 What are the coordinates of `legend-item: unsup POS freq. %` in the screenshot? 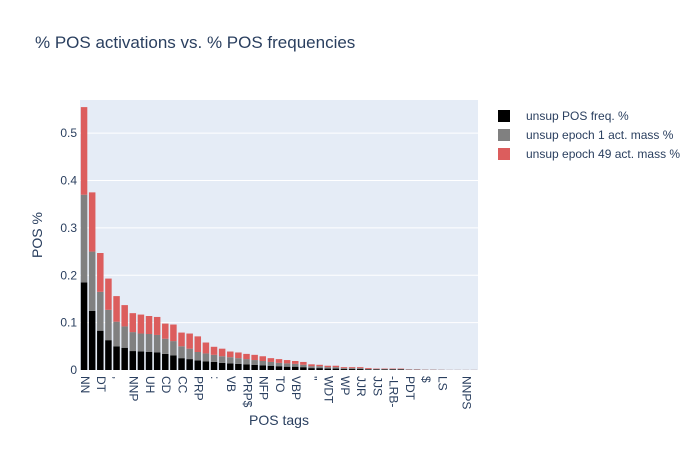 It's located at (589, 115).